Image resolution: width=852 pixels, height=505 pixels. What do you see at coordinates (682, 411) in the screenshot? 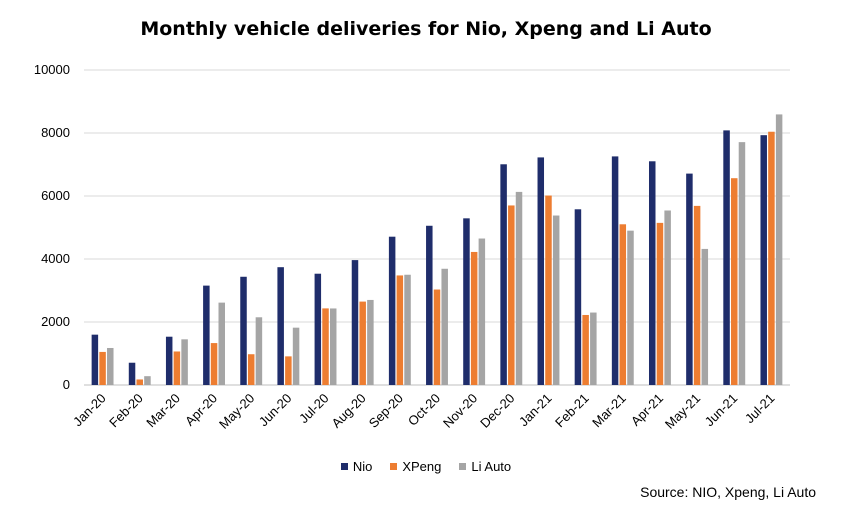
I see `x-tick-label: May-21` at bounding box center [682, 411].